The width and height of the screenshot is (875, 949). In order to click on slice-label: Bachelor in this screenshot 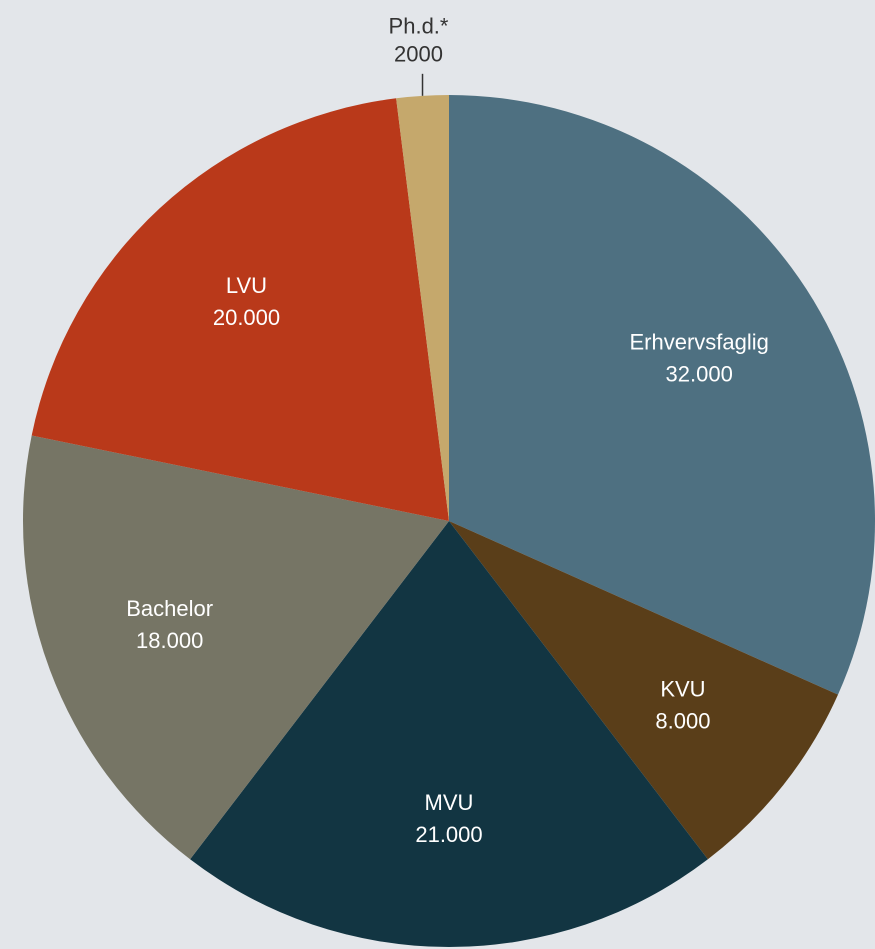, I will do `click(169, 608)`.